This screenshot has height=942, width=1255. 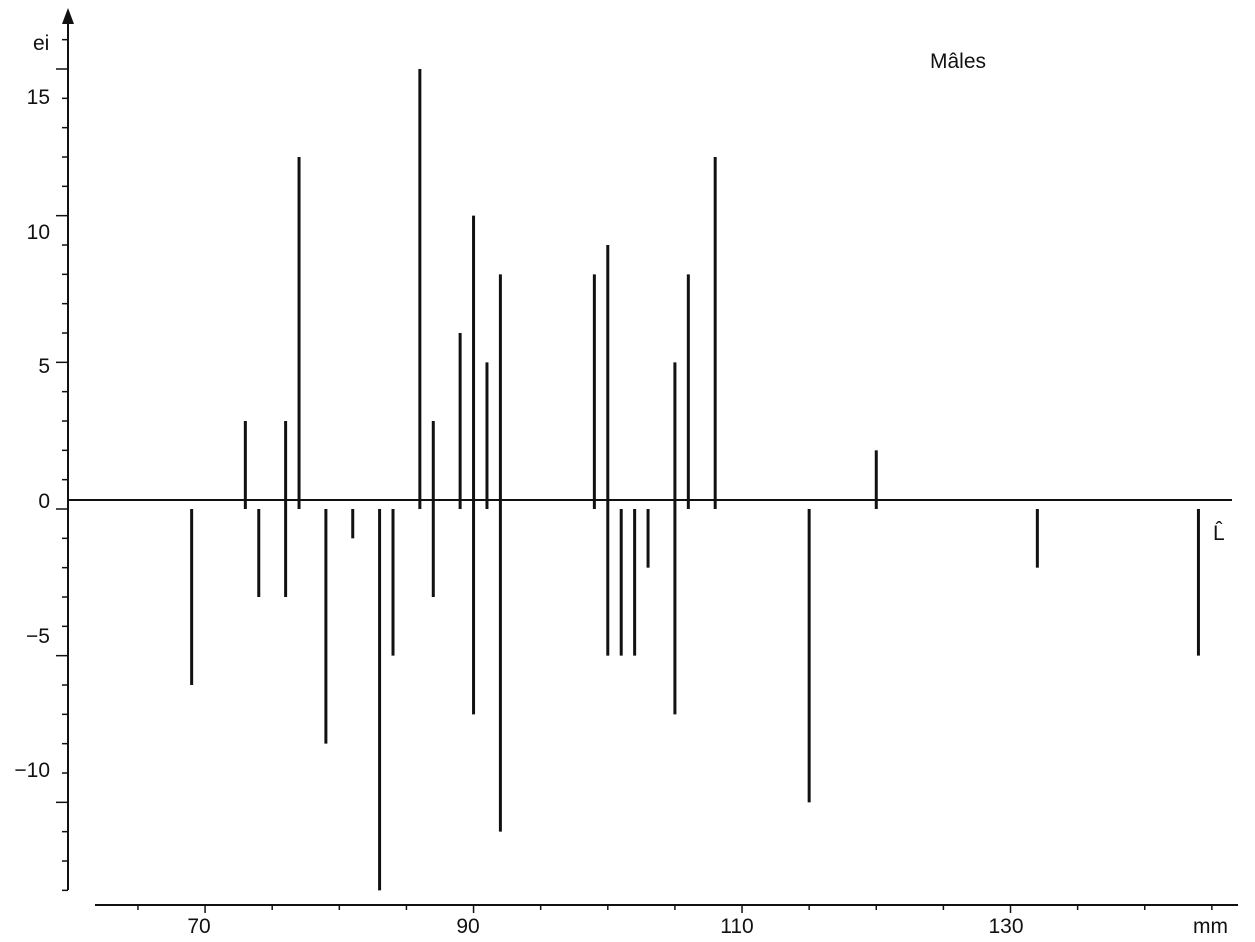 What do you see at coordinates (1005, 926) in the screenshot?
I see `x-tick-label: 130` at bounding box center [1005, 926].